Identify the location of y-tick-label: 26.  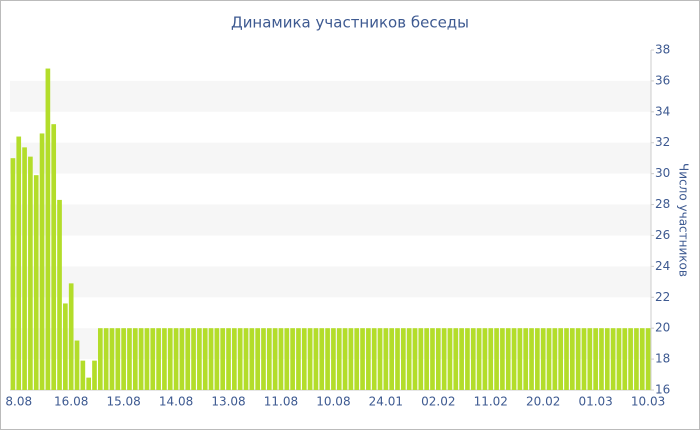
(662, 235).